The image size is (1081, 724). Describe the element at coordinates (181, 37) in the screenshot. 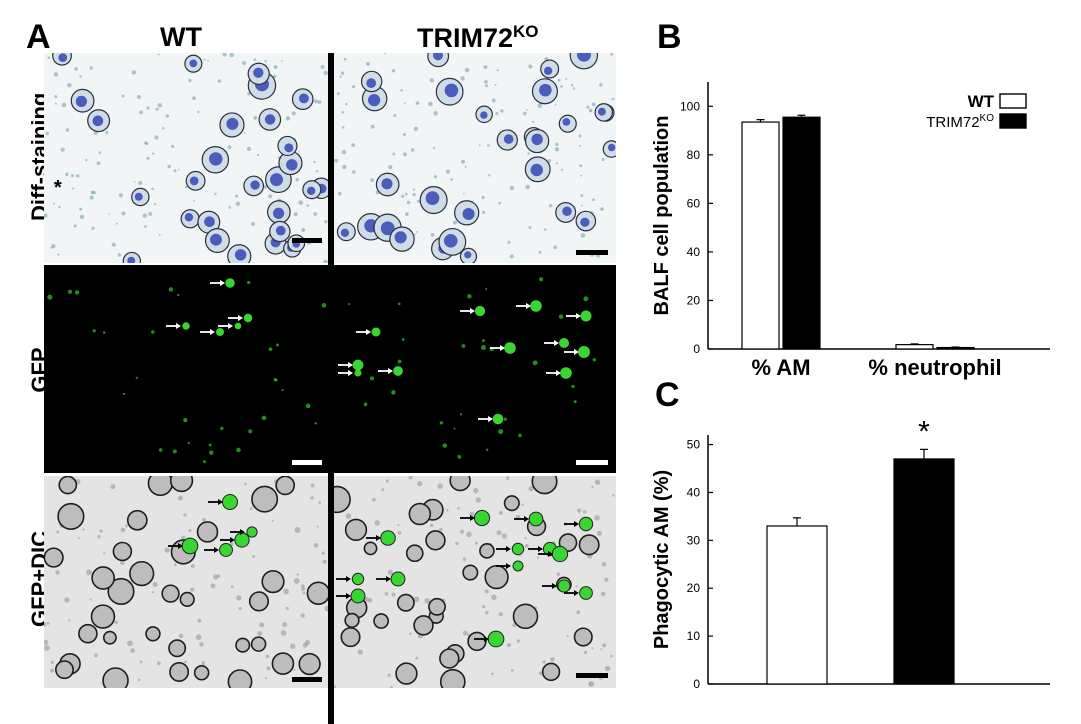

I see `column-header-wt: WT` at that location.